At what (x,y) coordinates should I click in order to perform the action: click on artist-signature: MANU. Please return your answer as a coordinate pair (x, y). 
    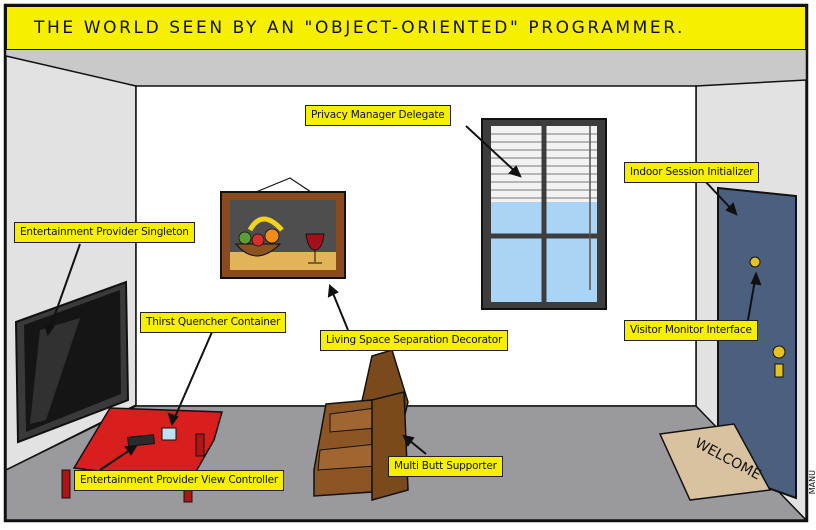
    Looking at the image, I should click on (812, 482).